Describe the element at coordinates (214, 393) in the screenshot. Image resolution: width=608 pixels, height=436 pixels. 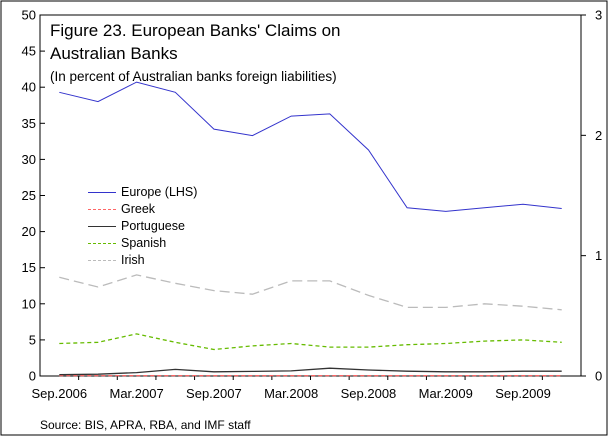
I see `x-tick-label: Sep.2007` at that location.